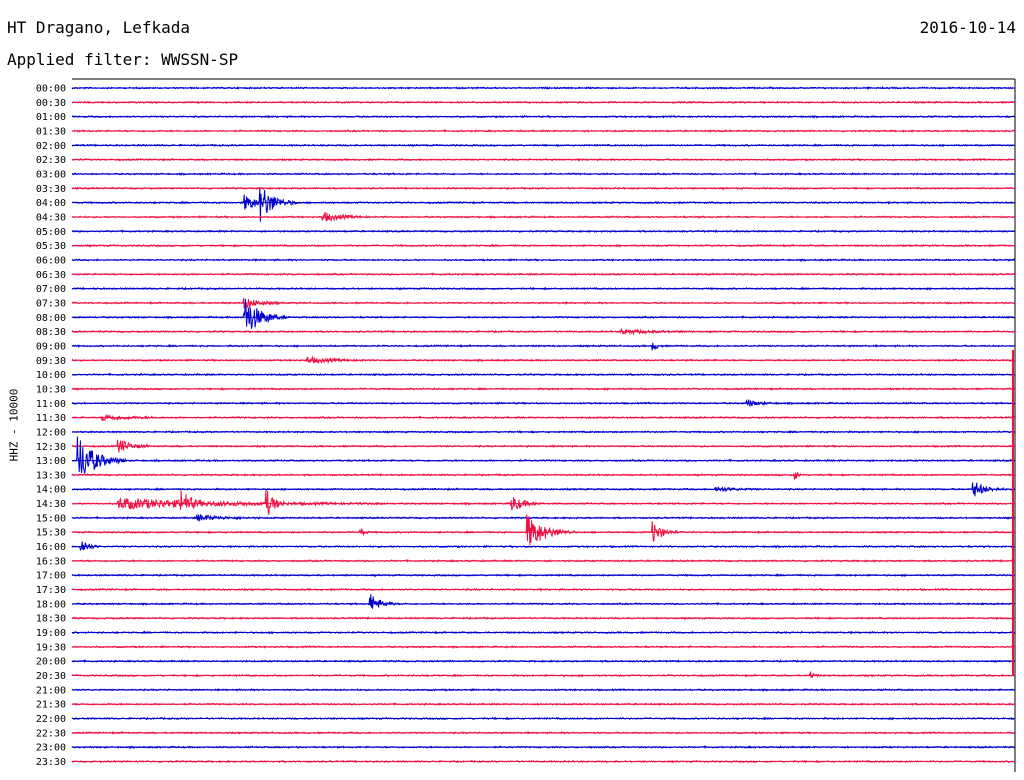 Image resolution: width=1024 pixels, height=780 pixels. I want to click on row-label: 17:30, so click(51, 590).